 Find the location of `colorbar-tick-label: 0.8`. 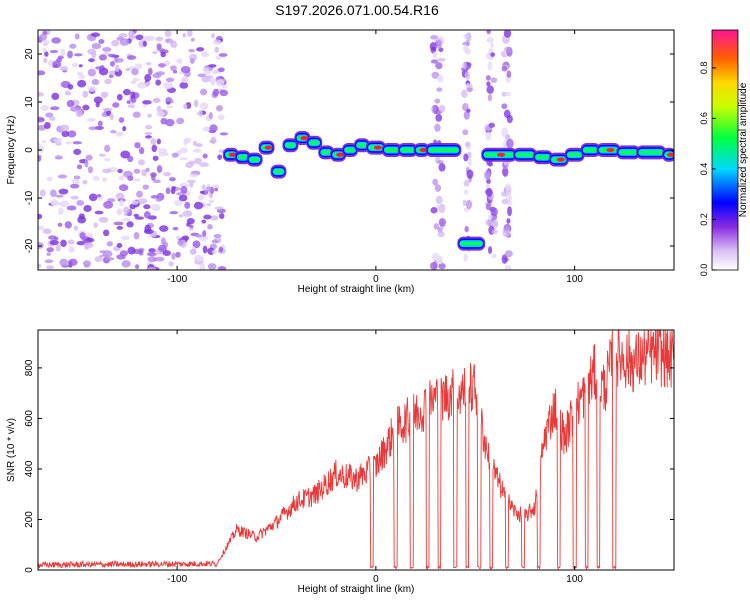

colorbar-tick-label: 0.8 is located at coordinates (704, 68).